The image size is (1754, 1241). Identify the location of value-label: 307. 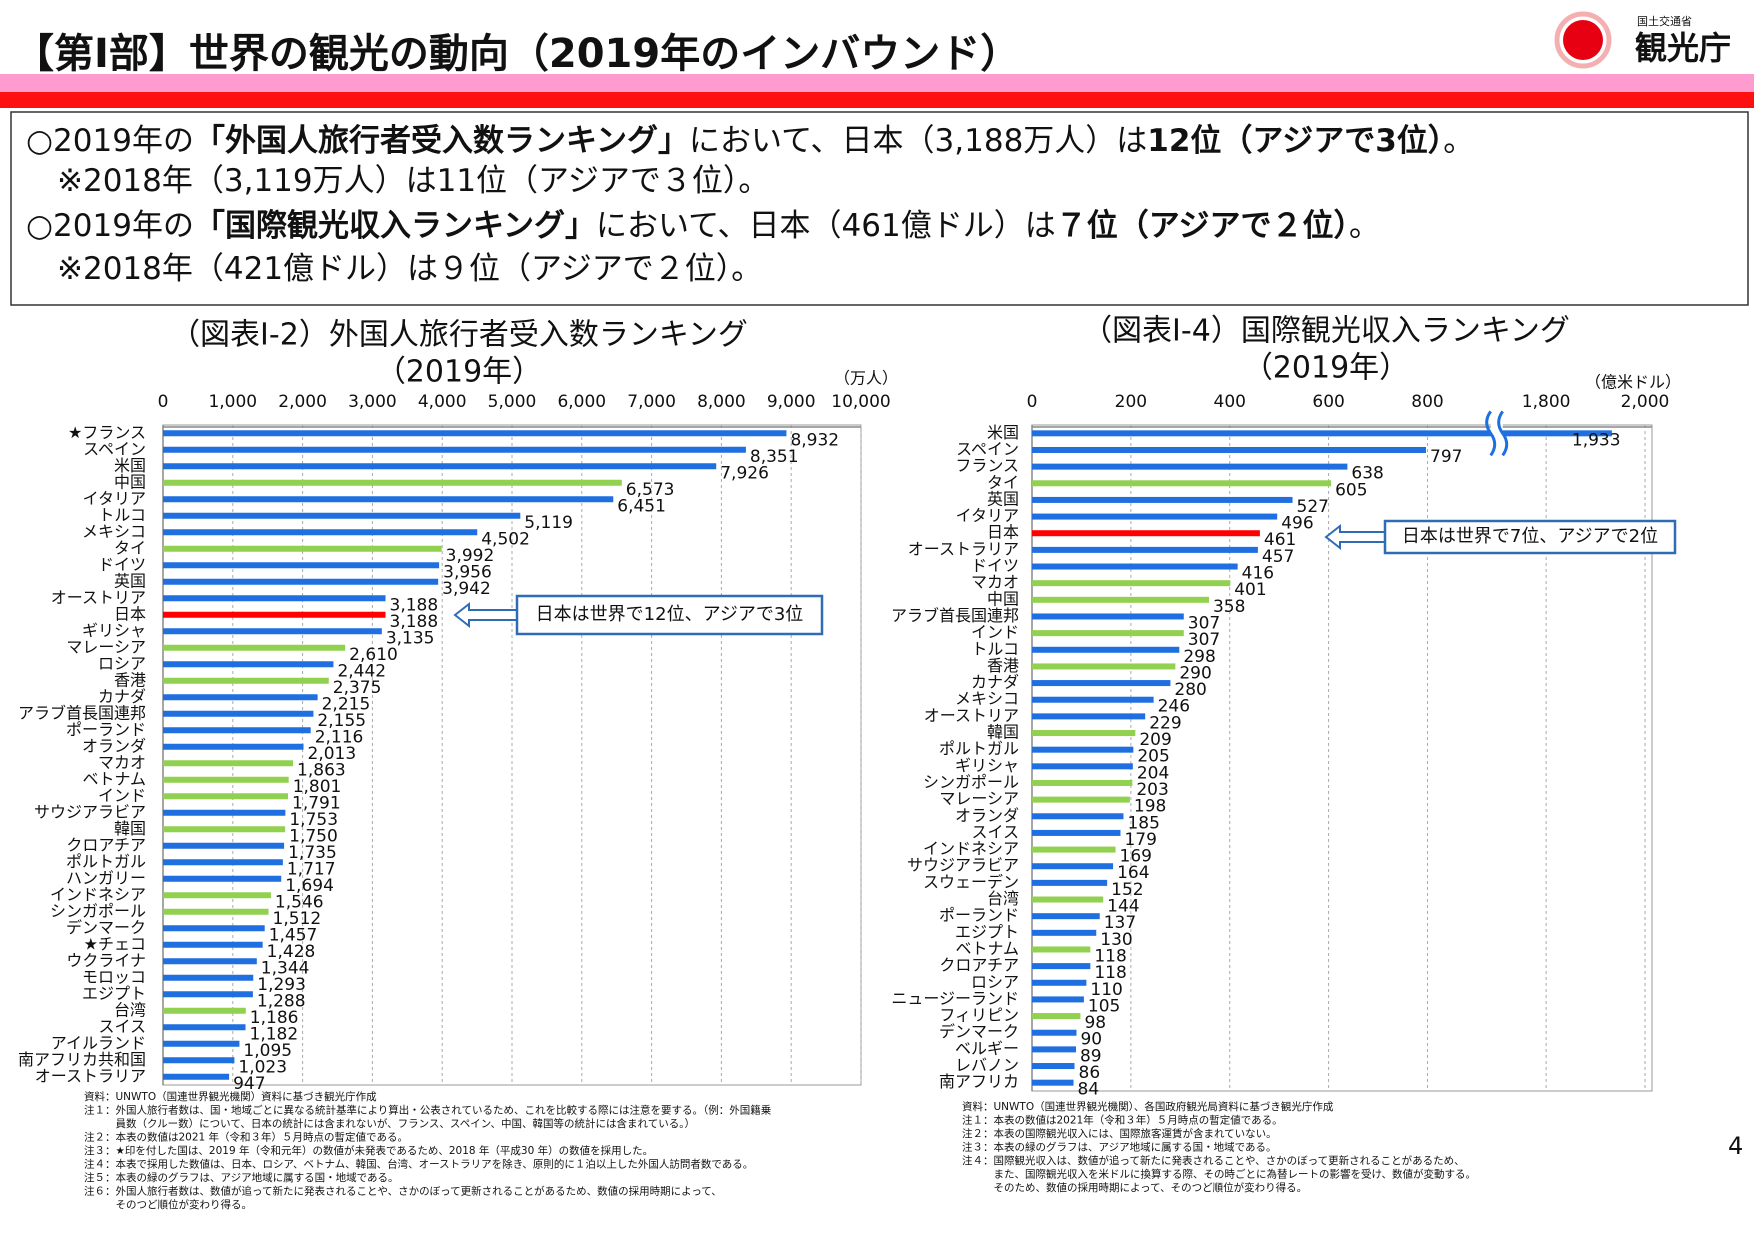
(1204, 640).